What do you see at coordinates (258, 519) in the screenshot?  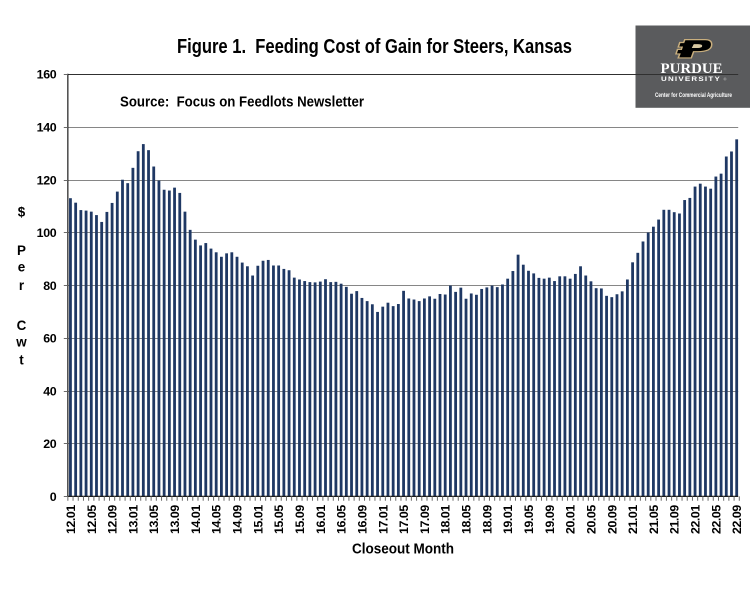 I see `svg-text: 15.01` at bounding box center [258, 519].